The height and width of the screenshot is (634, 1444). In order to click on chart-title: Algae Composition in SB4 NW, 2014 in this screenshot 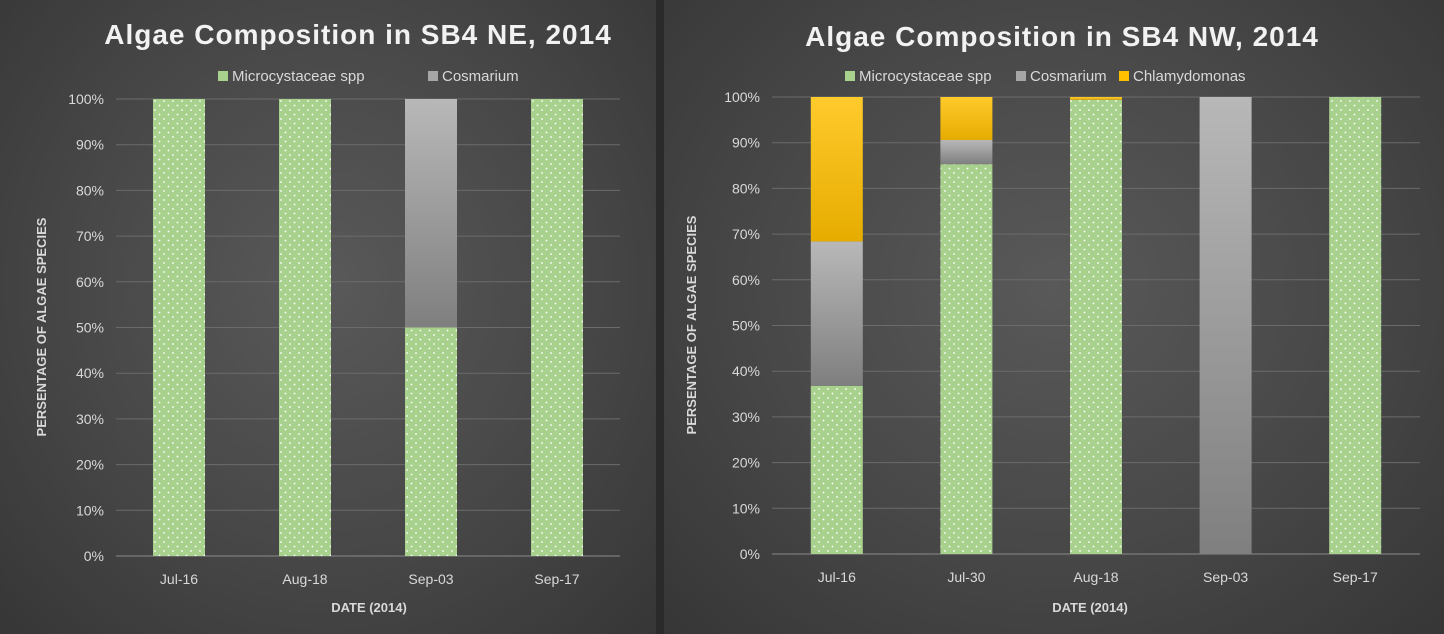, I will do `click(1062, 36)`.